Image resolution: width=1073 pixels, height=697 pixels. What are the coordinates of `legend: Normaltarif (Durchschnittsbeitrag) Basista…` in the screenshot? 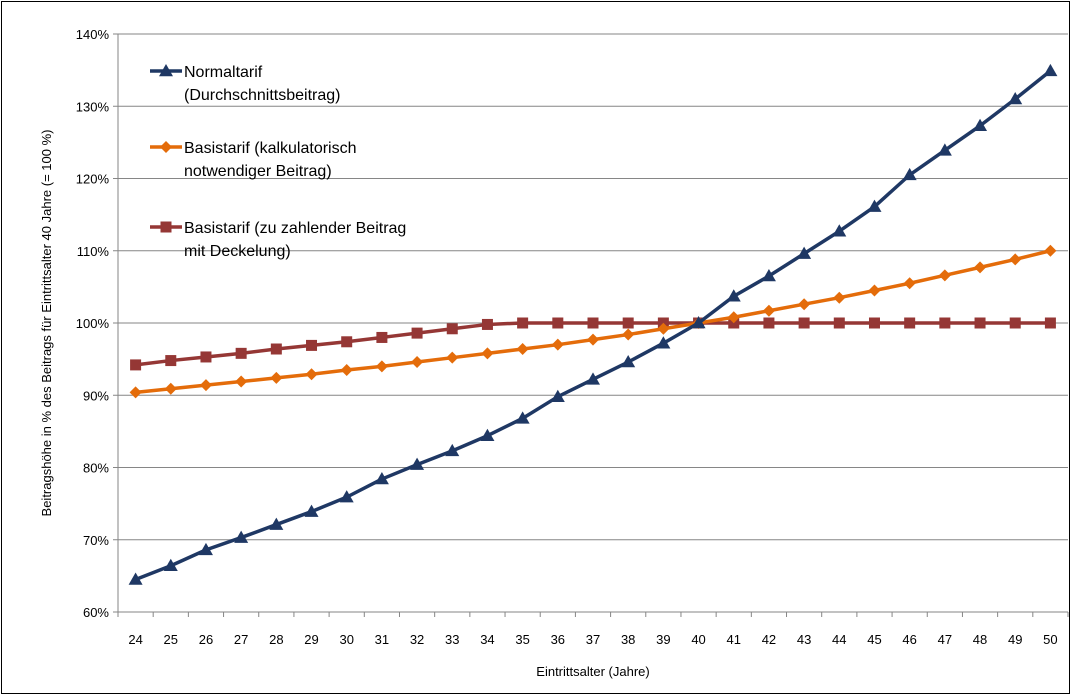 It's located at (278, 162).